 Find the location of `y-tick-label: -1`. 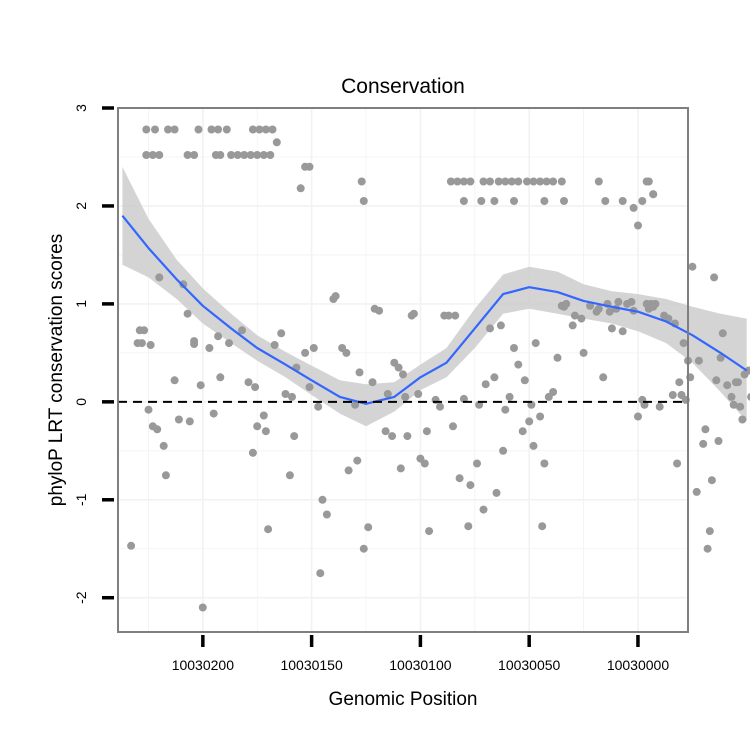

y-tick-label: -1 is located at coordinates (81, 499).